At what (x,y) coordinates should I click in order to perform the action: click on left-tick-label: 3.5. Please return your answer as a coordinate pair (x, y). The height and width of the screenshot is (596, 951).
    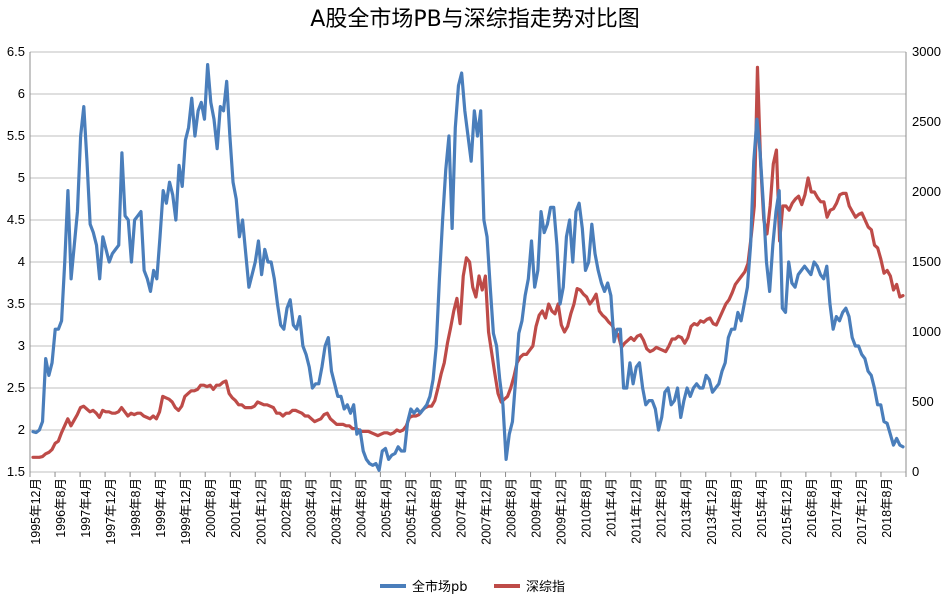
    Looking at the image, I should click on (16, 303).